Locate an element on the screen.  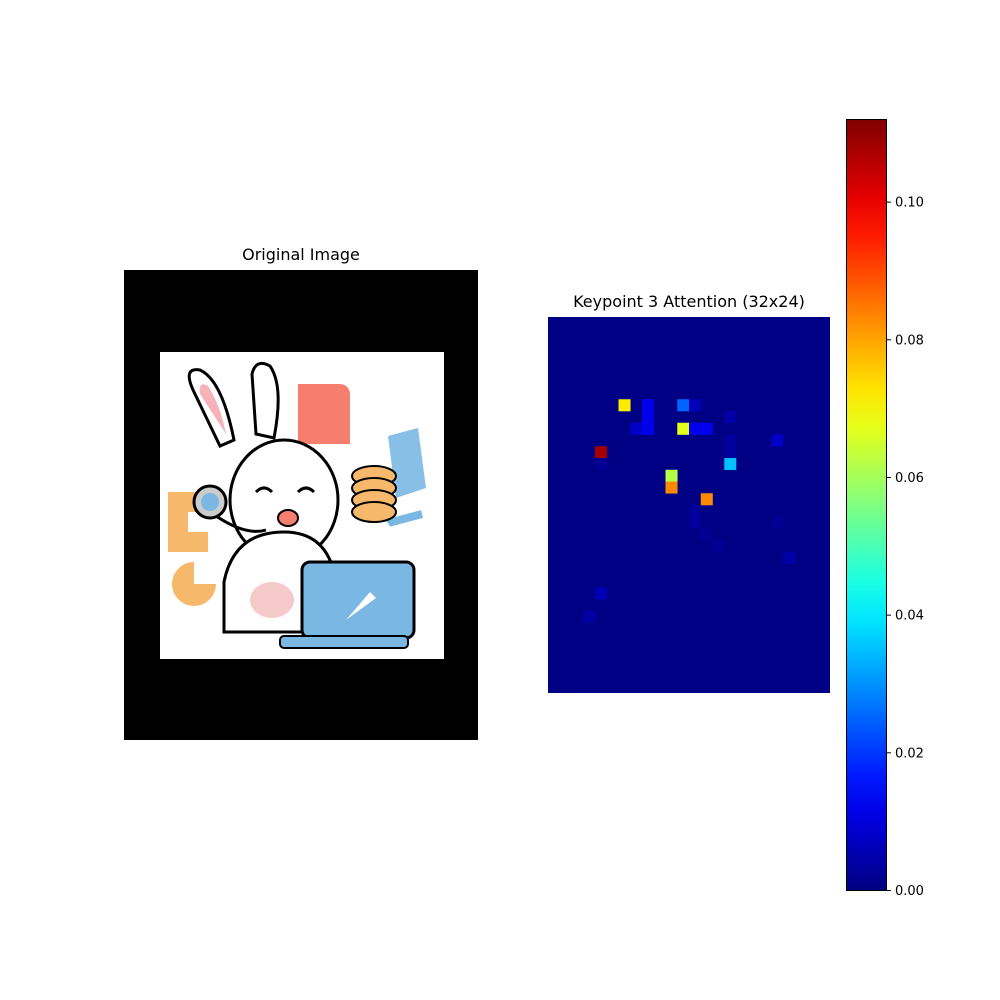
colorbar-gradient is located at coordinates (866, 505).